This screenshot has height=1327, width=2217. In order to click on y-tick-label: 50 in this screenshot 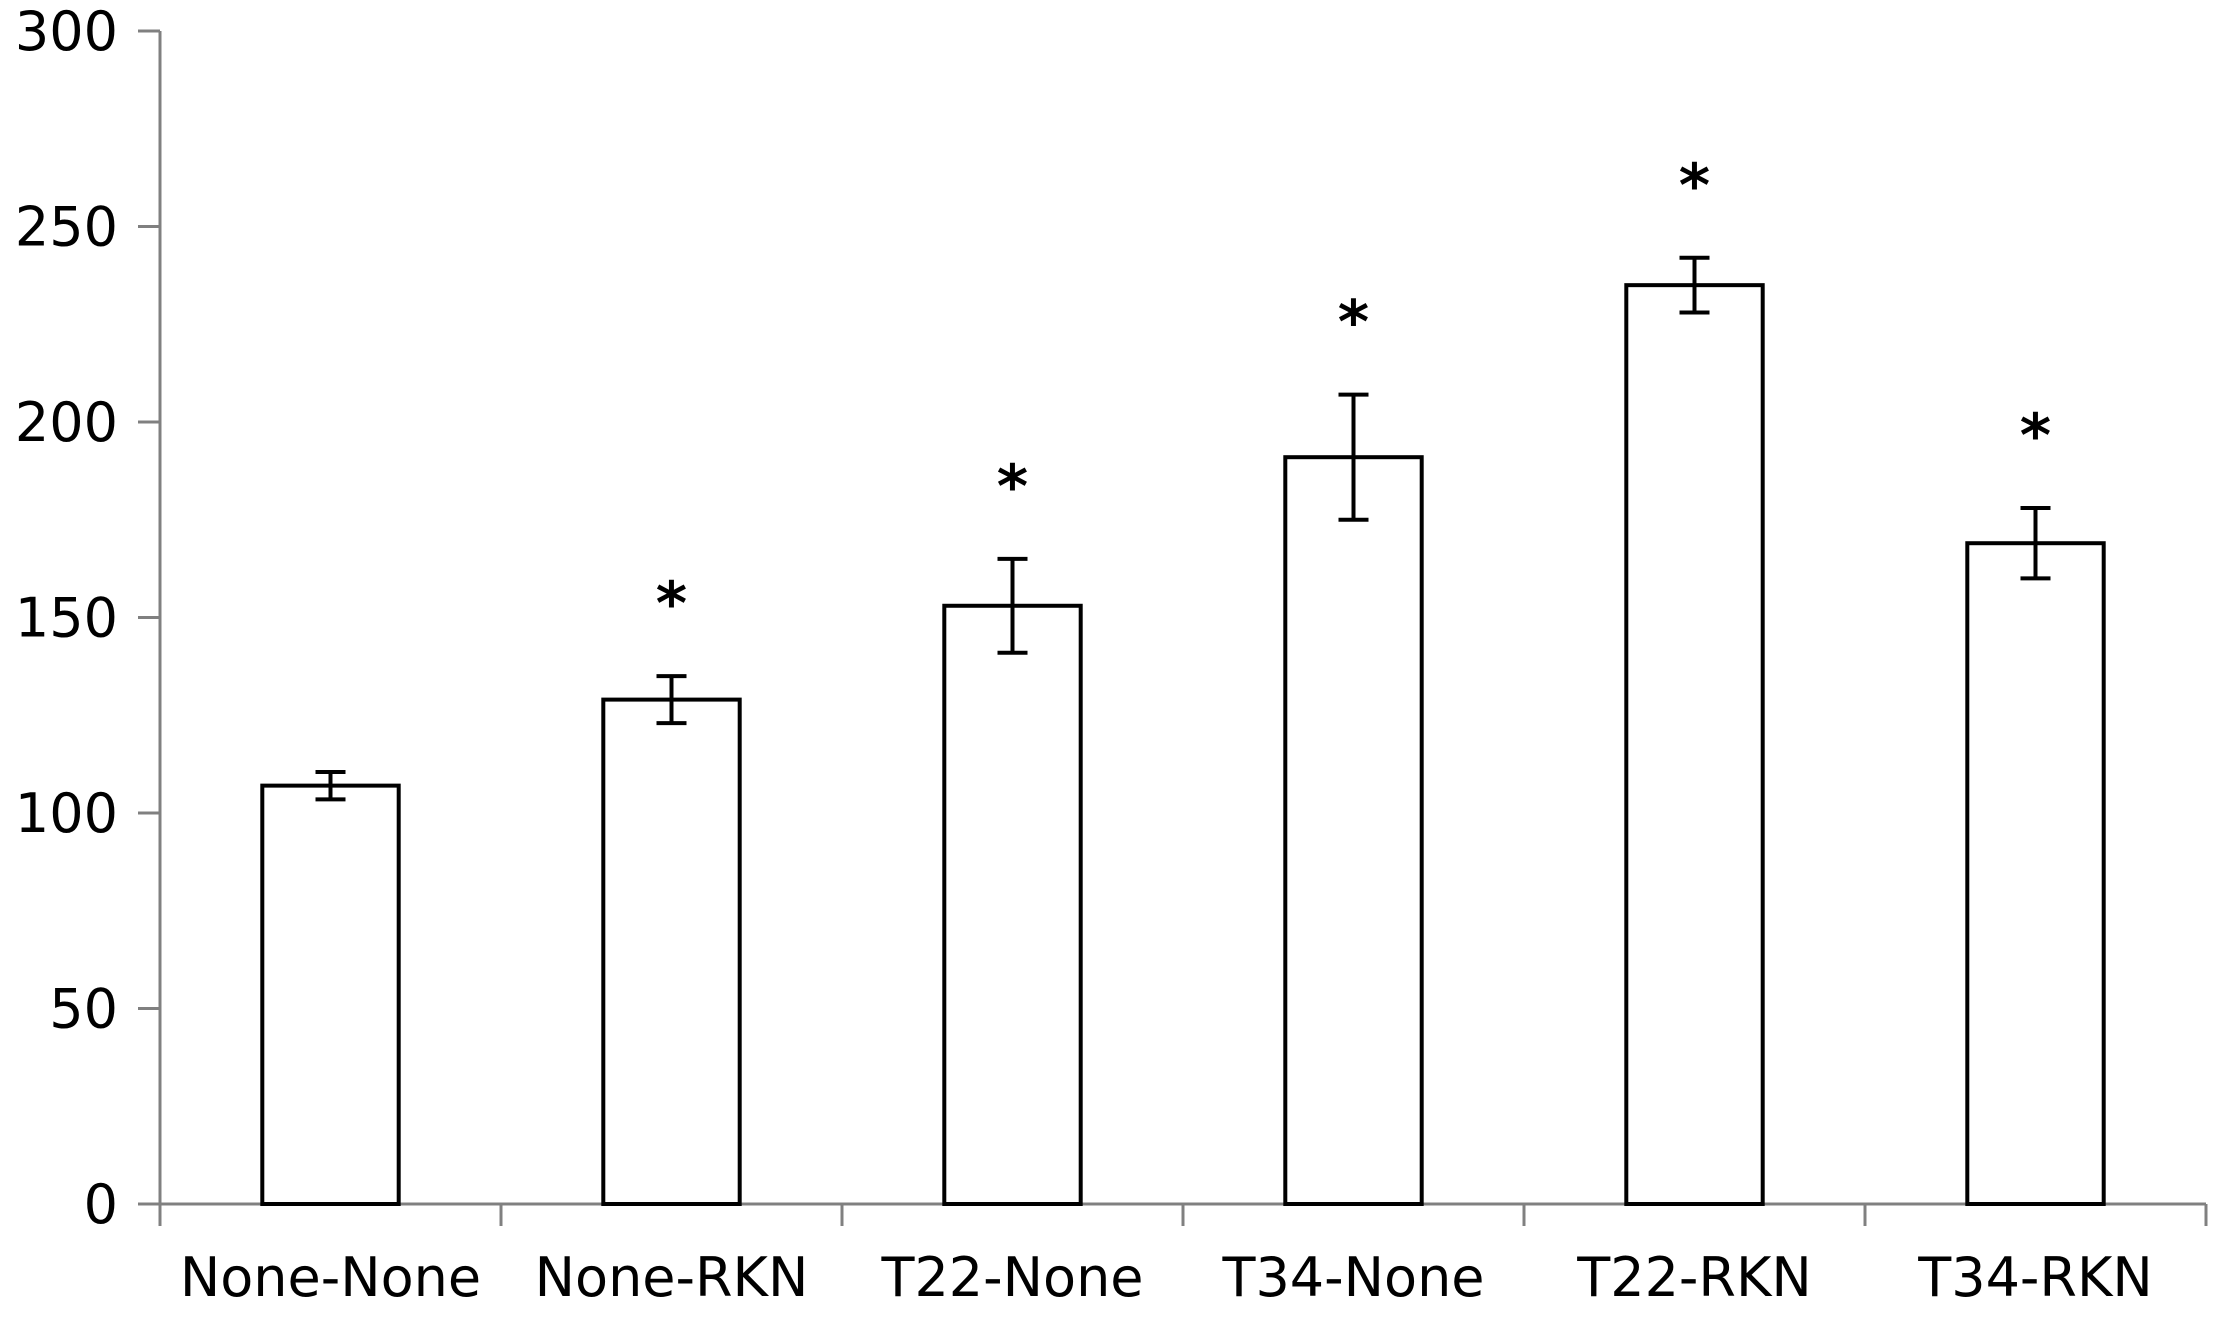, I will do `click(83, 1009)`.